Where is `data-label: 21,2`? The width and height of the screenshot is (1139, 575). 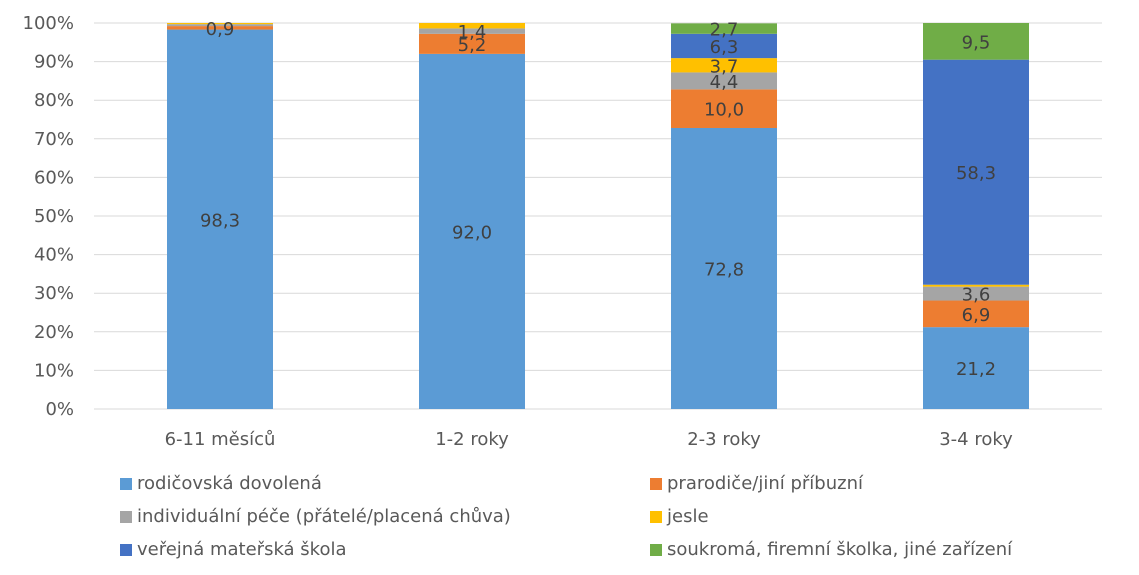
data-label: 21,2 is located at coordinates (976, 369).